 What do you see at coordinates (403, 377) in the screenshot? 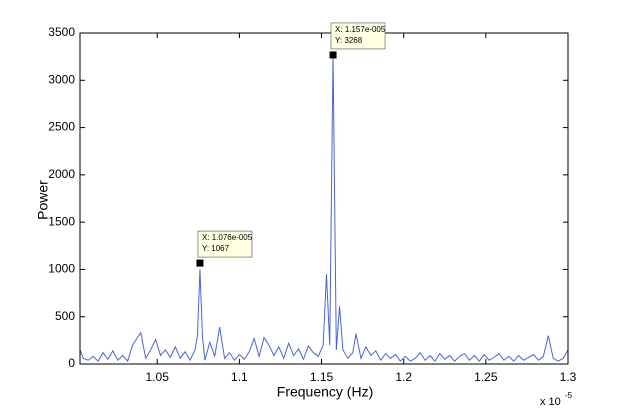
I see `x-tick-label: 1.2` at bounding box center [403, 377].